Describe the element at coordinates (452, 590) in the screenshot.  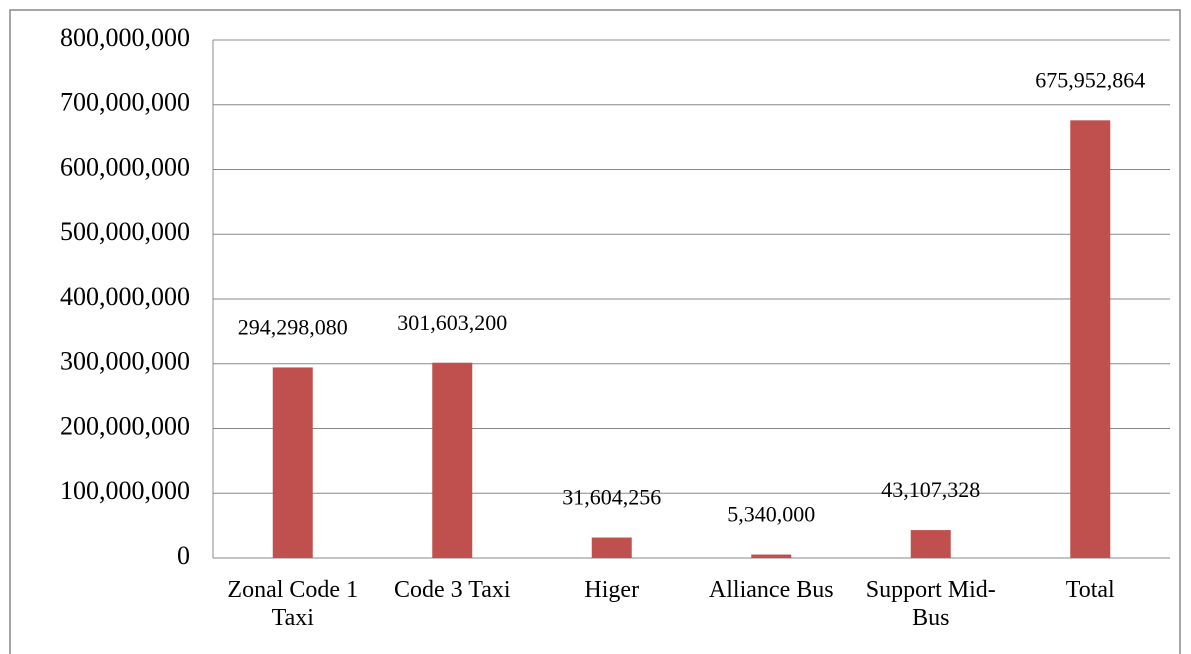
I see `x-tick-label: Code 3 Taxi` at that location.